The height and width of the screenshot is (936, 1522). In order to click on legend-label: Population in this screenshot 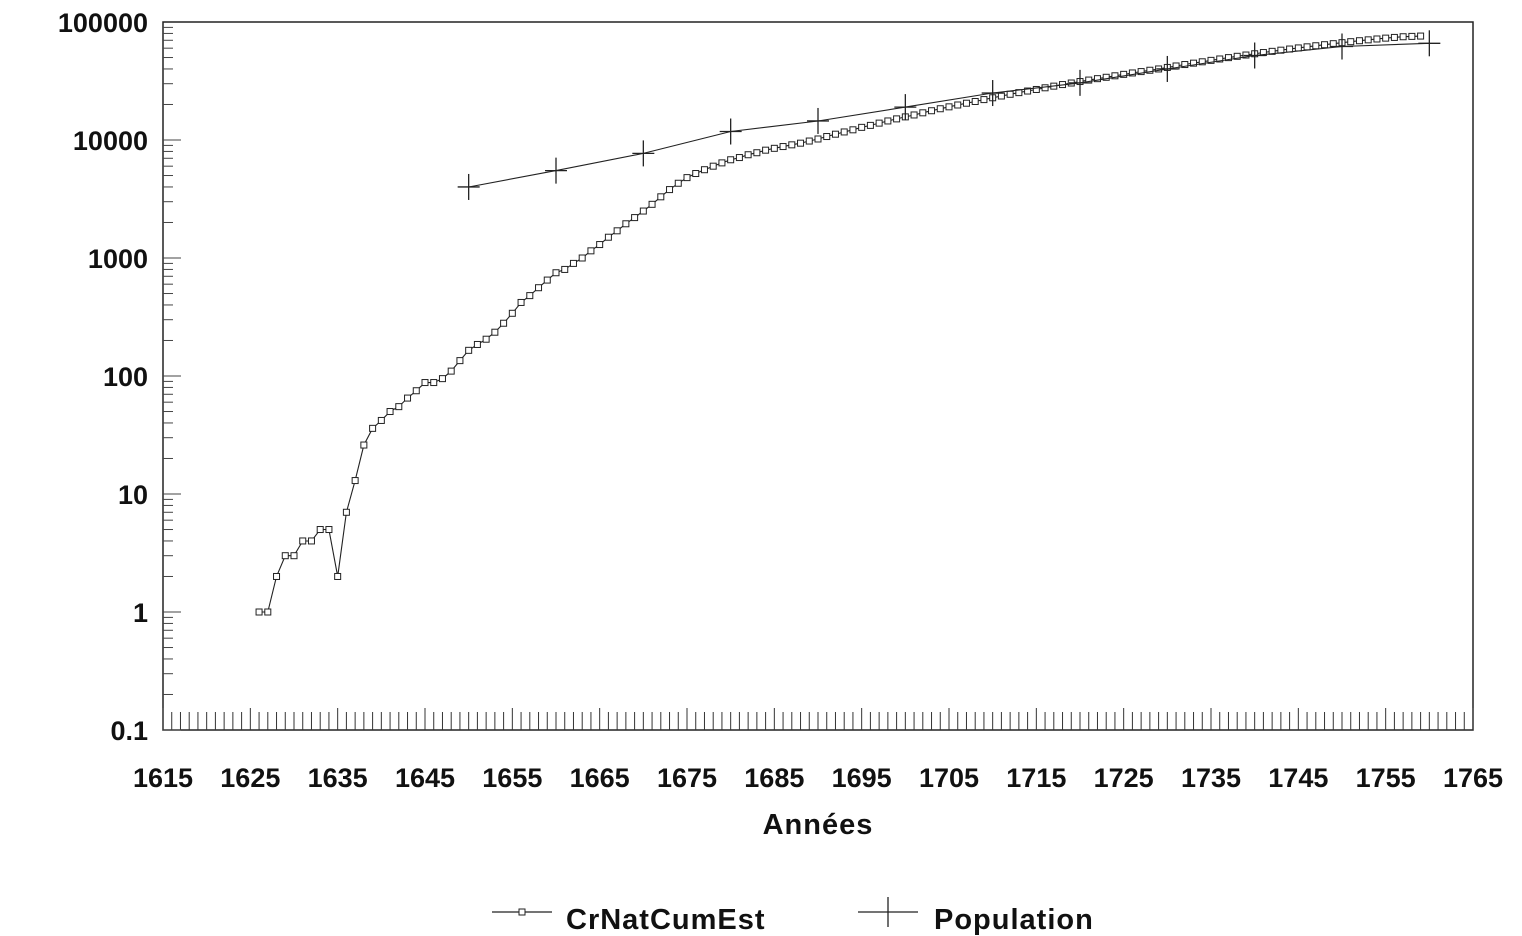, I will do `click(1014, 920)`.